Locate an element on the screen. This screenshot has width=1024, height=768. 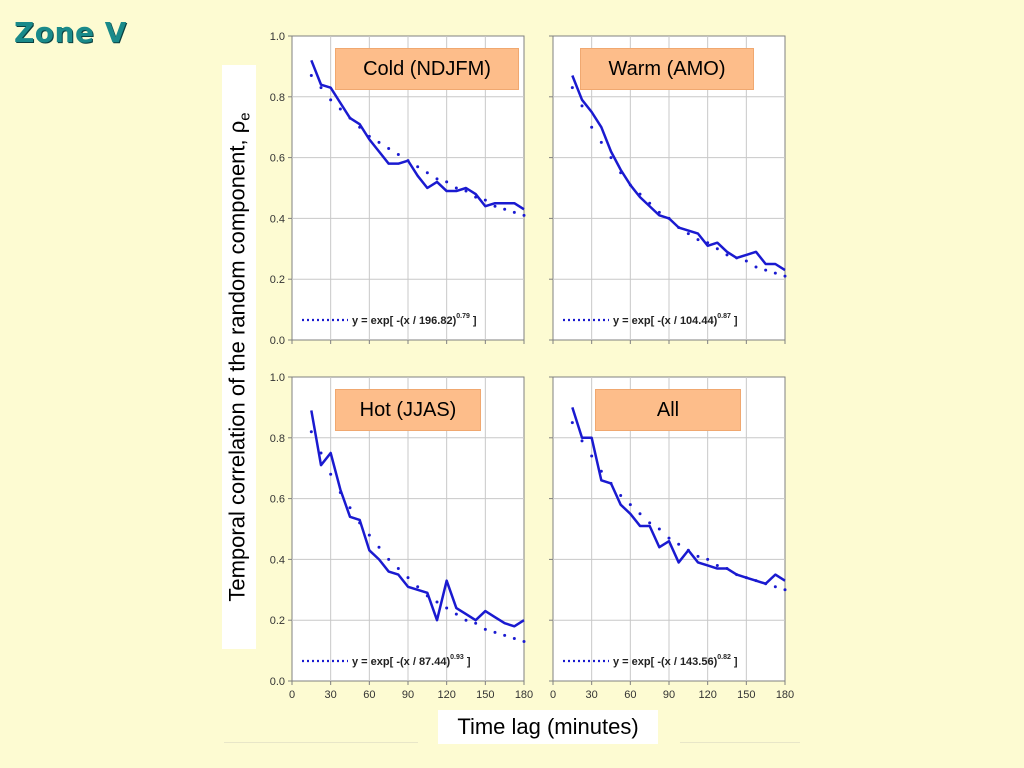
divider-right is located at coordinates (740, 742).